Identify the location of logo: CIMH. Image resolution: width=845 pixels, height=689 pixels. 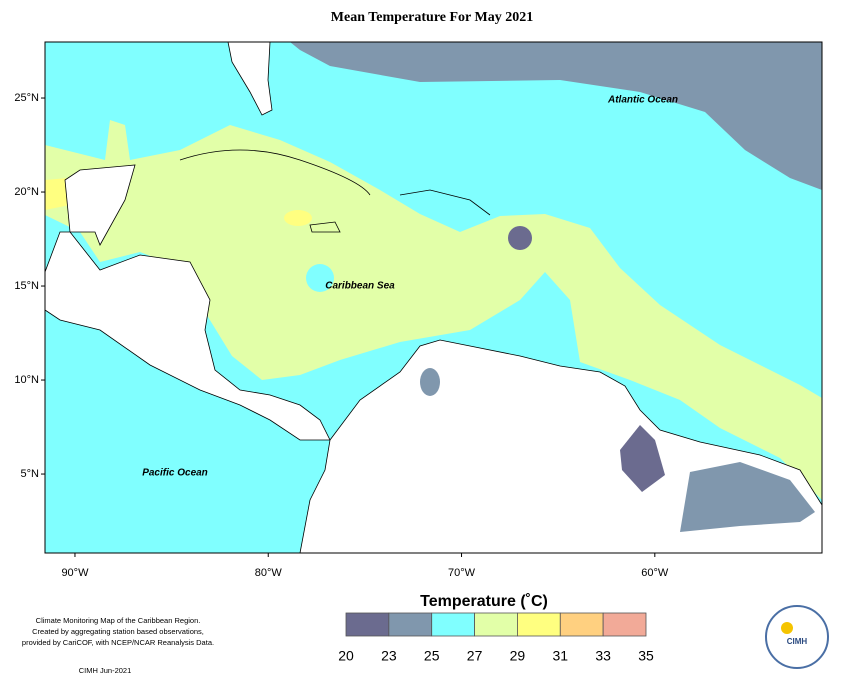
(797, 637).